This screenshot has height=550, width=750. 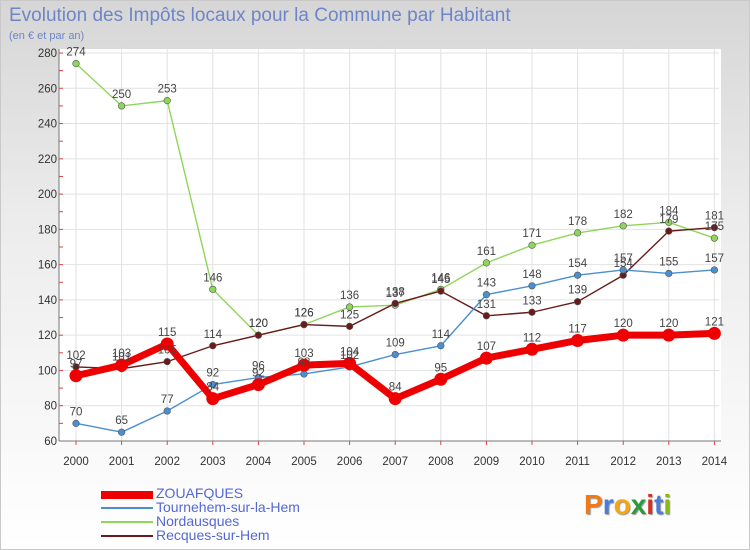 I want to click on x-tick-label: 2006, so click(x=350, y=462).